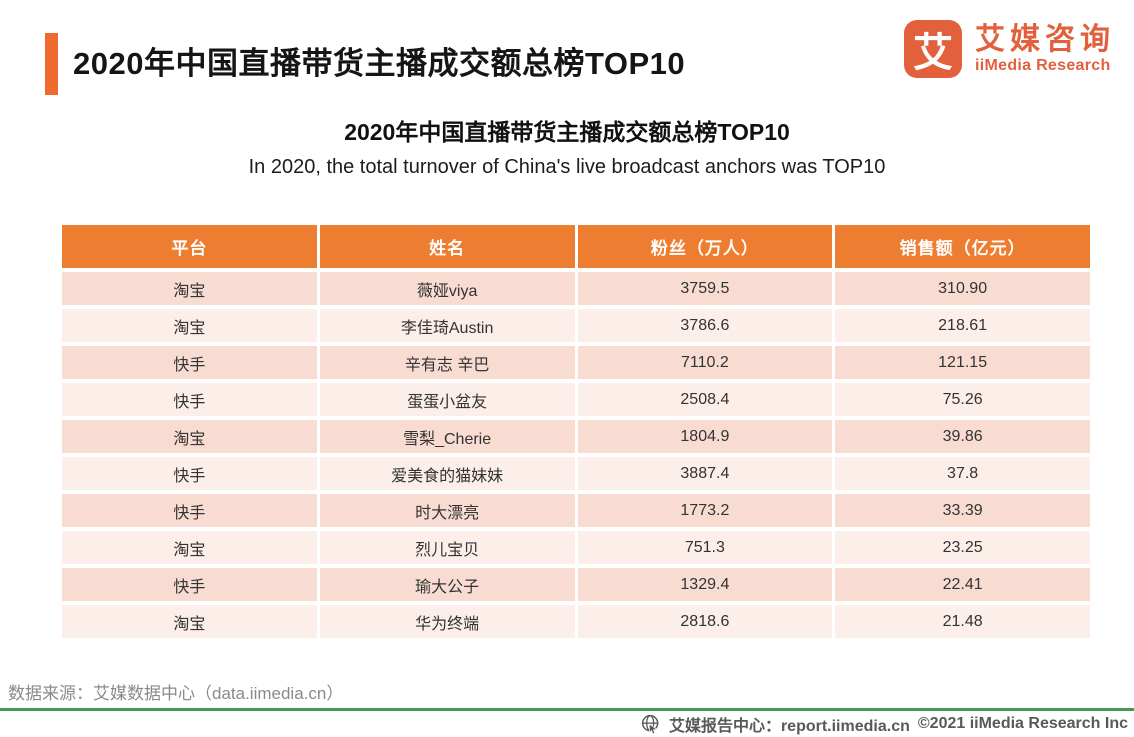 The width and height of the screenshot is (1134, 737). What do you see at coordinates (447, 288) in the screenshot?
I see `table-cell: 薇娅viya` at bounding box center [447, 288].